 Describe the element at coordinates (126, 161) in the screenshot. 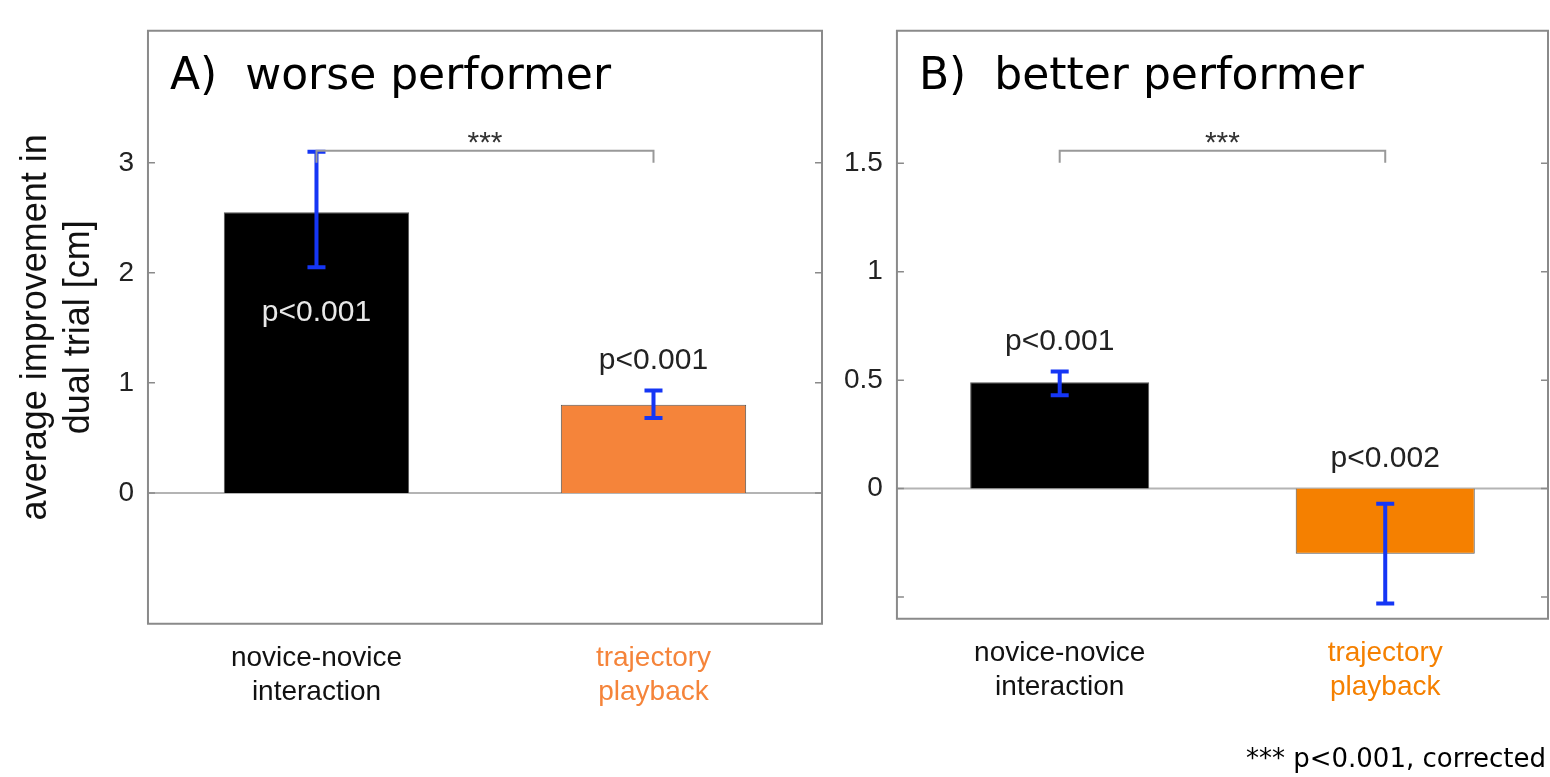

I see `y-tick-label: 3` at that location.